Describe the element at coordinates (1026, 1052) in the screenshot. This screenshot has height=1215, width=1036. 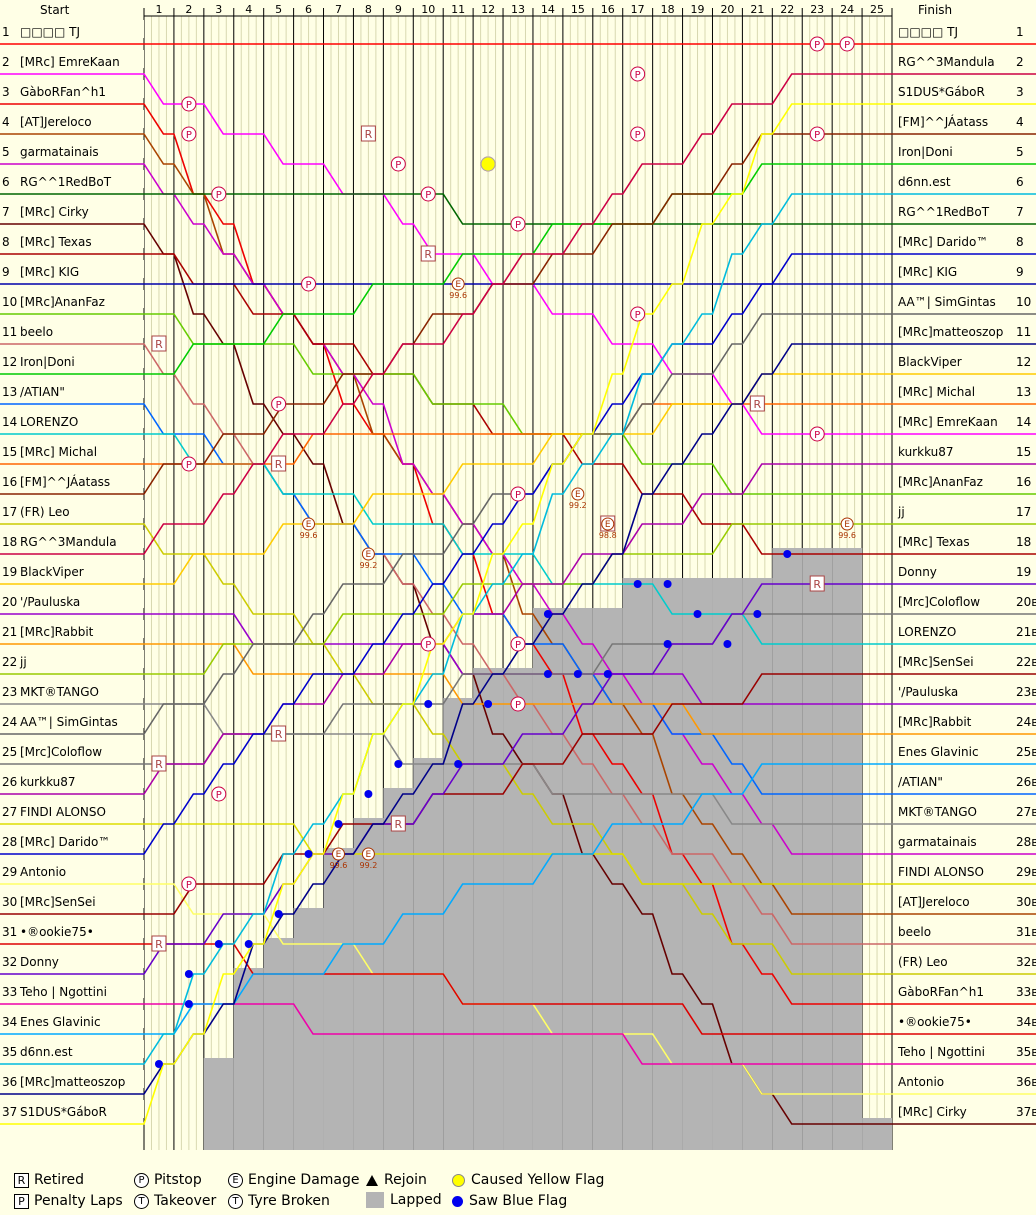
I see `finish-position: 35в` at that location.